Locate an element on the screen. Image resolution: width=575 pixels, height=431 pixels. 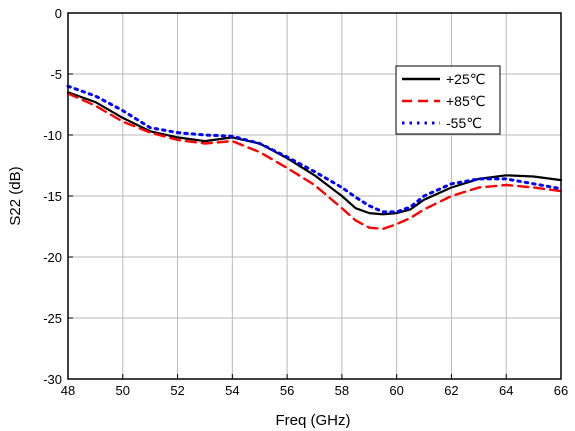
x-tick-label: 62 is located at coordinates (451, 390).